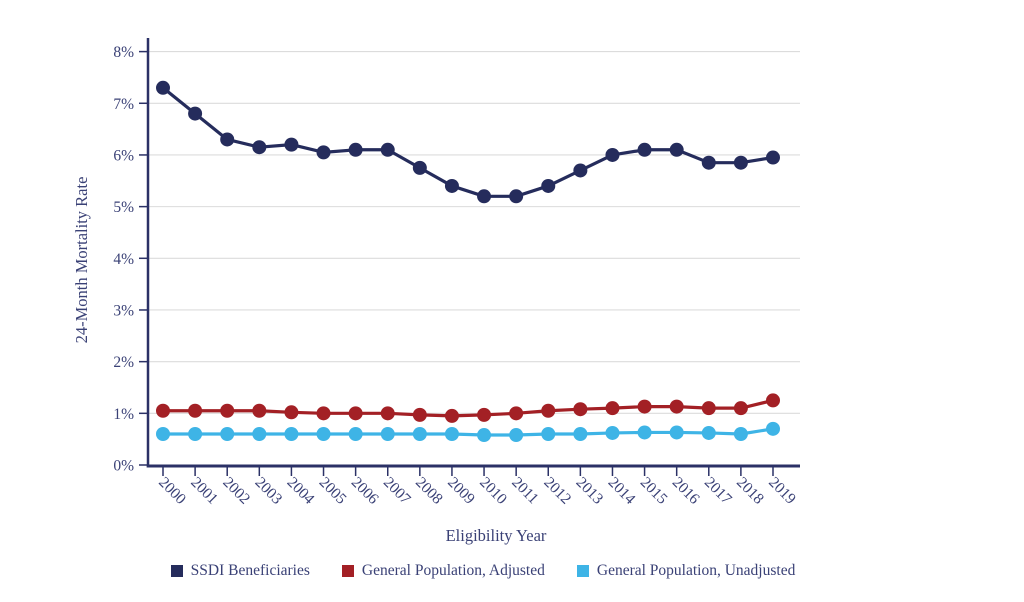 The width and height of the screenshot is (1024, 602). Describe the element at coordinates (123, 466) in the screenshot. I see `y-tick-label: 0%` at that location.